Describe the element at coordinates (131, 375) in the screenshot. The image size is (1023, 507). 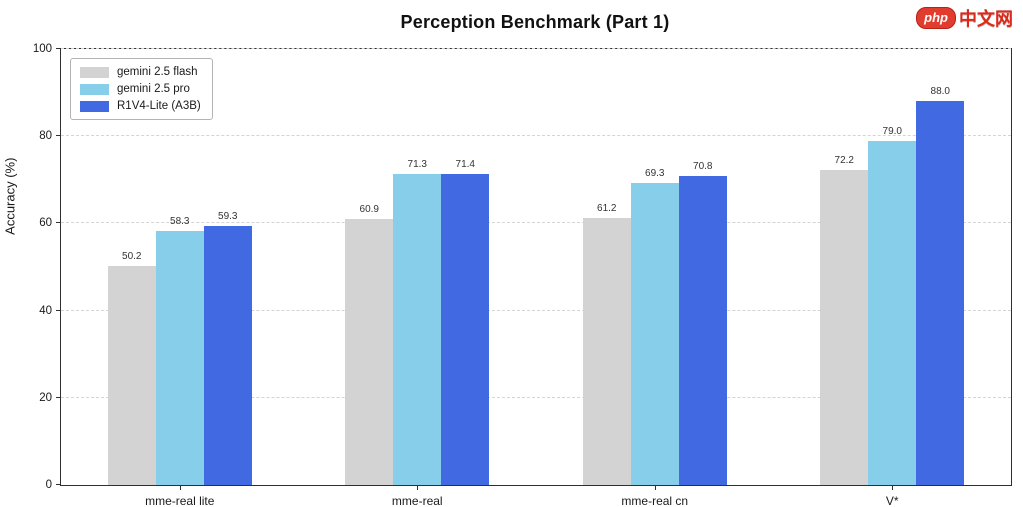
I see `bar-gemini-2-5-flash-mme-real-lite` at that location.